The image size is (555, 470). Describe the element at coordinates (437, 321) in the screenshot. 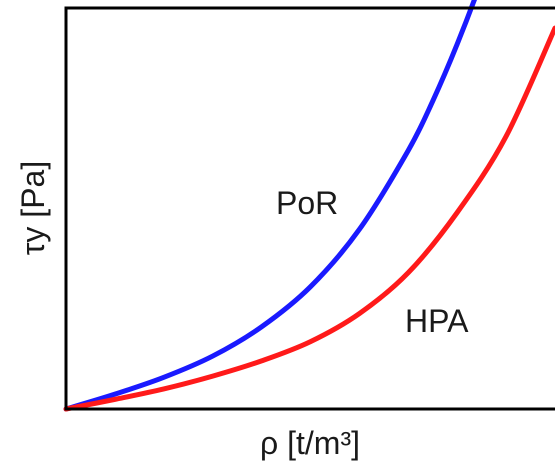

I see `series-label-hpa: HPA` at that location.